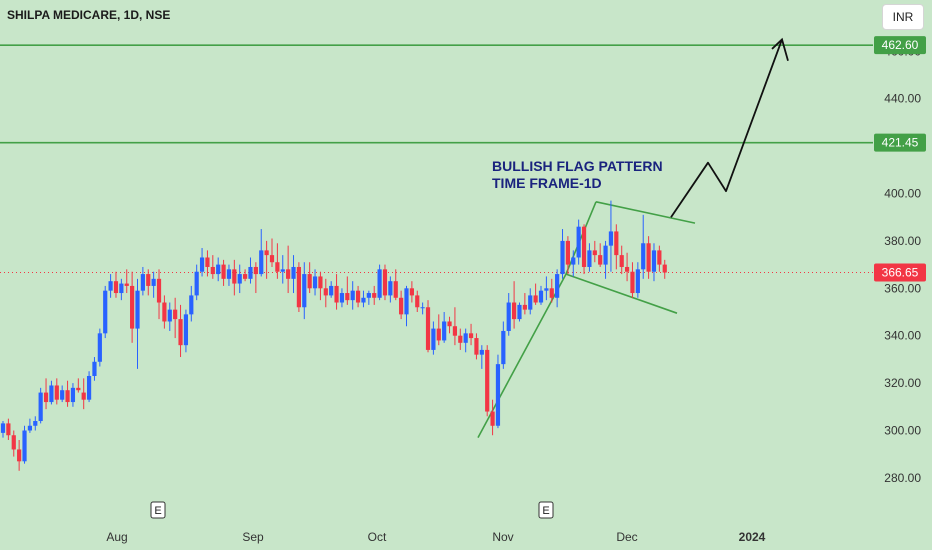  Describe the element at coordinates (900, 272) in the screenshot. I see `last-price-badge: 366.65` at that location.